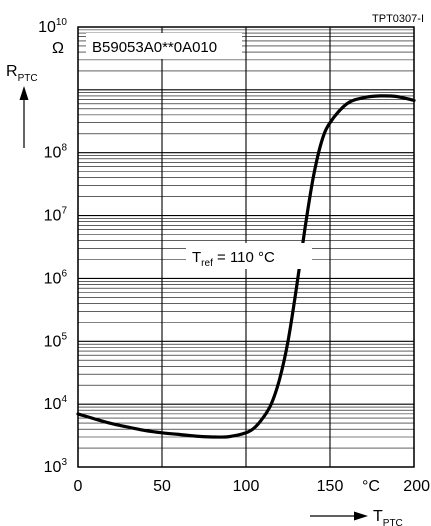 Image resolution: width=431 pixels, height=526 pixels. Describe the element at coordinates (371, 486) in the screenshot. I see `x-axis-unit: °C` at that location.